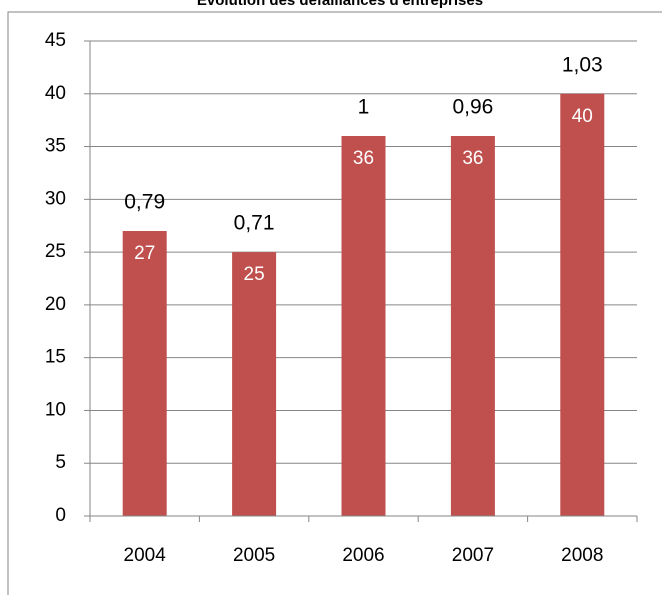 This screenshot has width=662, height=595. I want to click on chart-title: Évolution des défaillances d'entreprises, so click(340, 4).